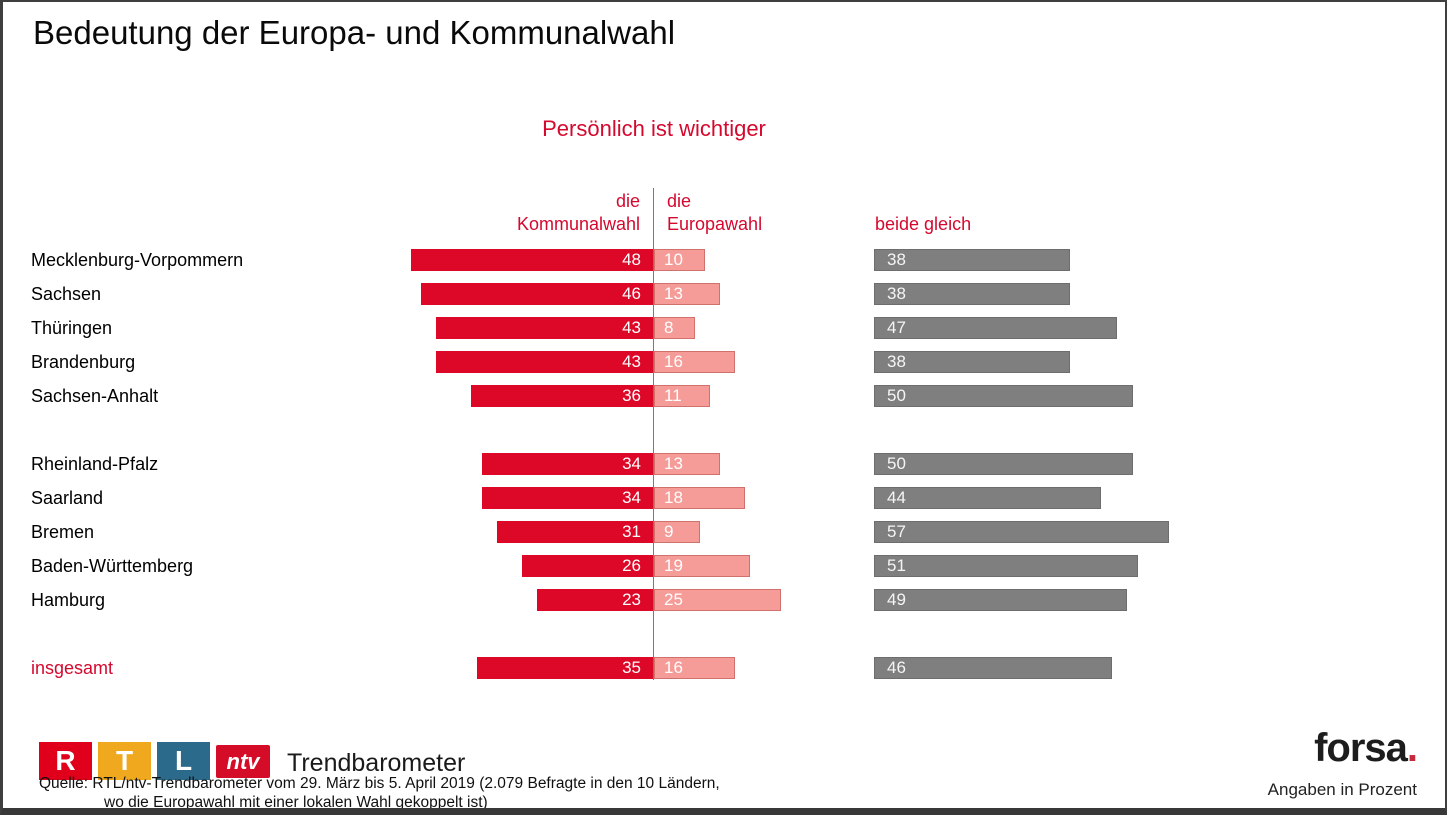 The image size is (1447, 815). Describe the element at coordinates (702, 566) in the screenshot. I see `europawahl-bar: 19` at that location.